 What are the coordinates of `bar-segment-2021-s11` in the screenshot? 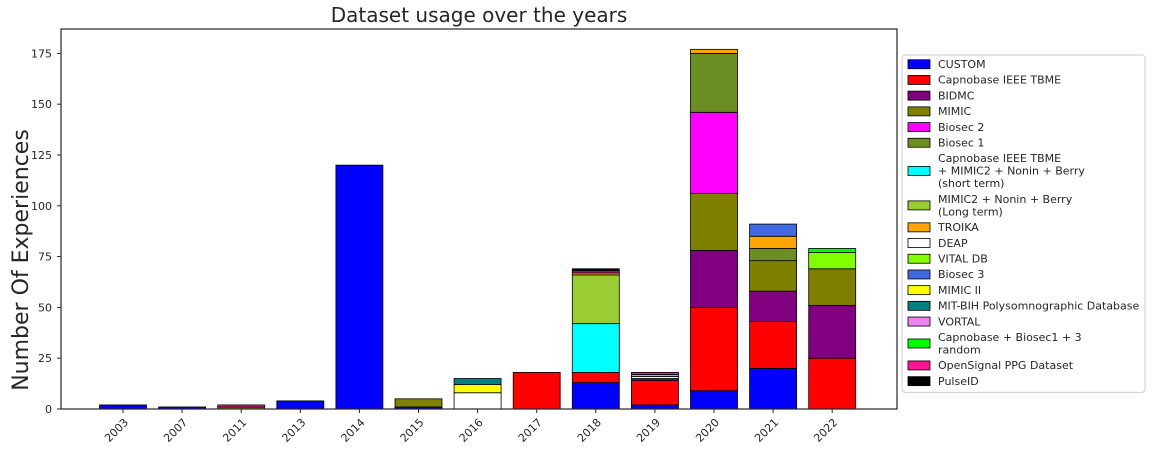 It's located at (773, 230).